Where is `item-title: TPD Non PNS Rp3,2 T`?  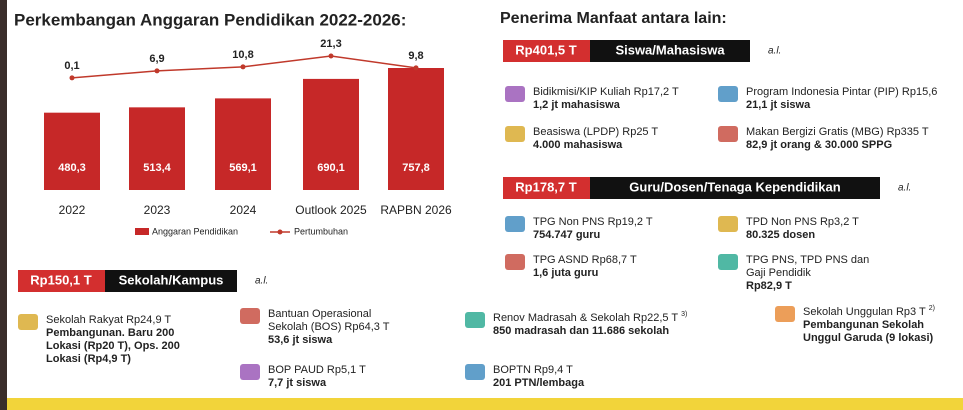 item-title: TPD Non PNS Rp3,2 T is located at coordinates (802, 222).